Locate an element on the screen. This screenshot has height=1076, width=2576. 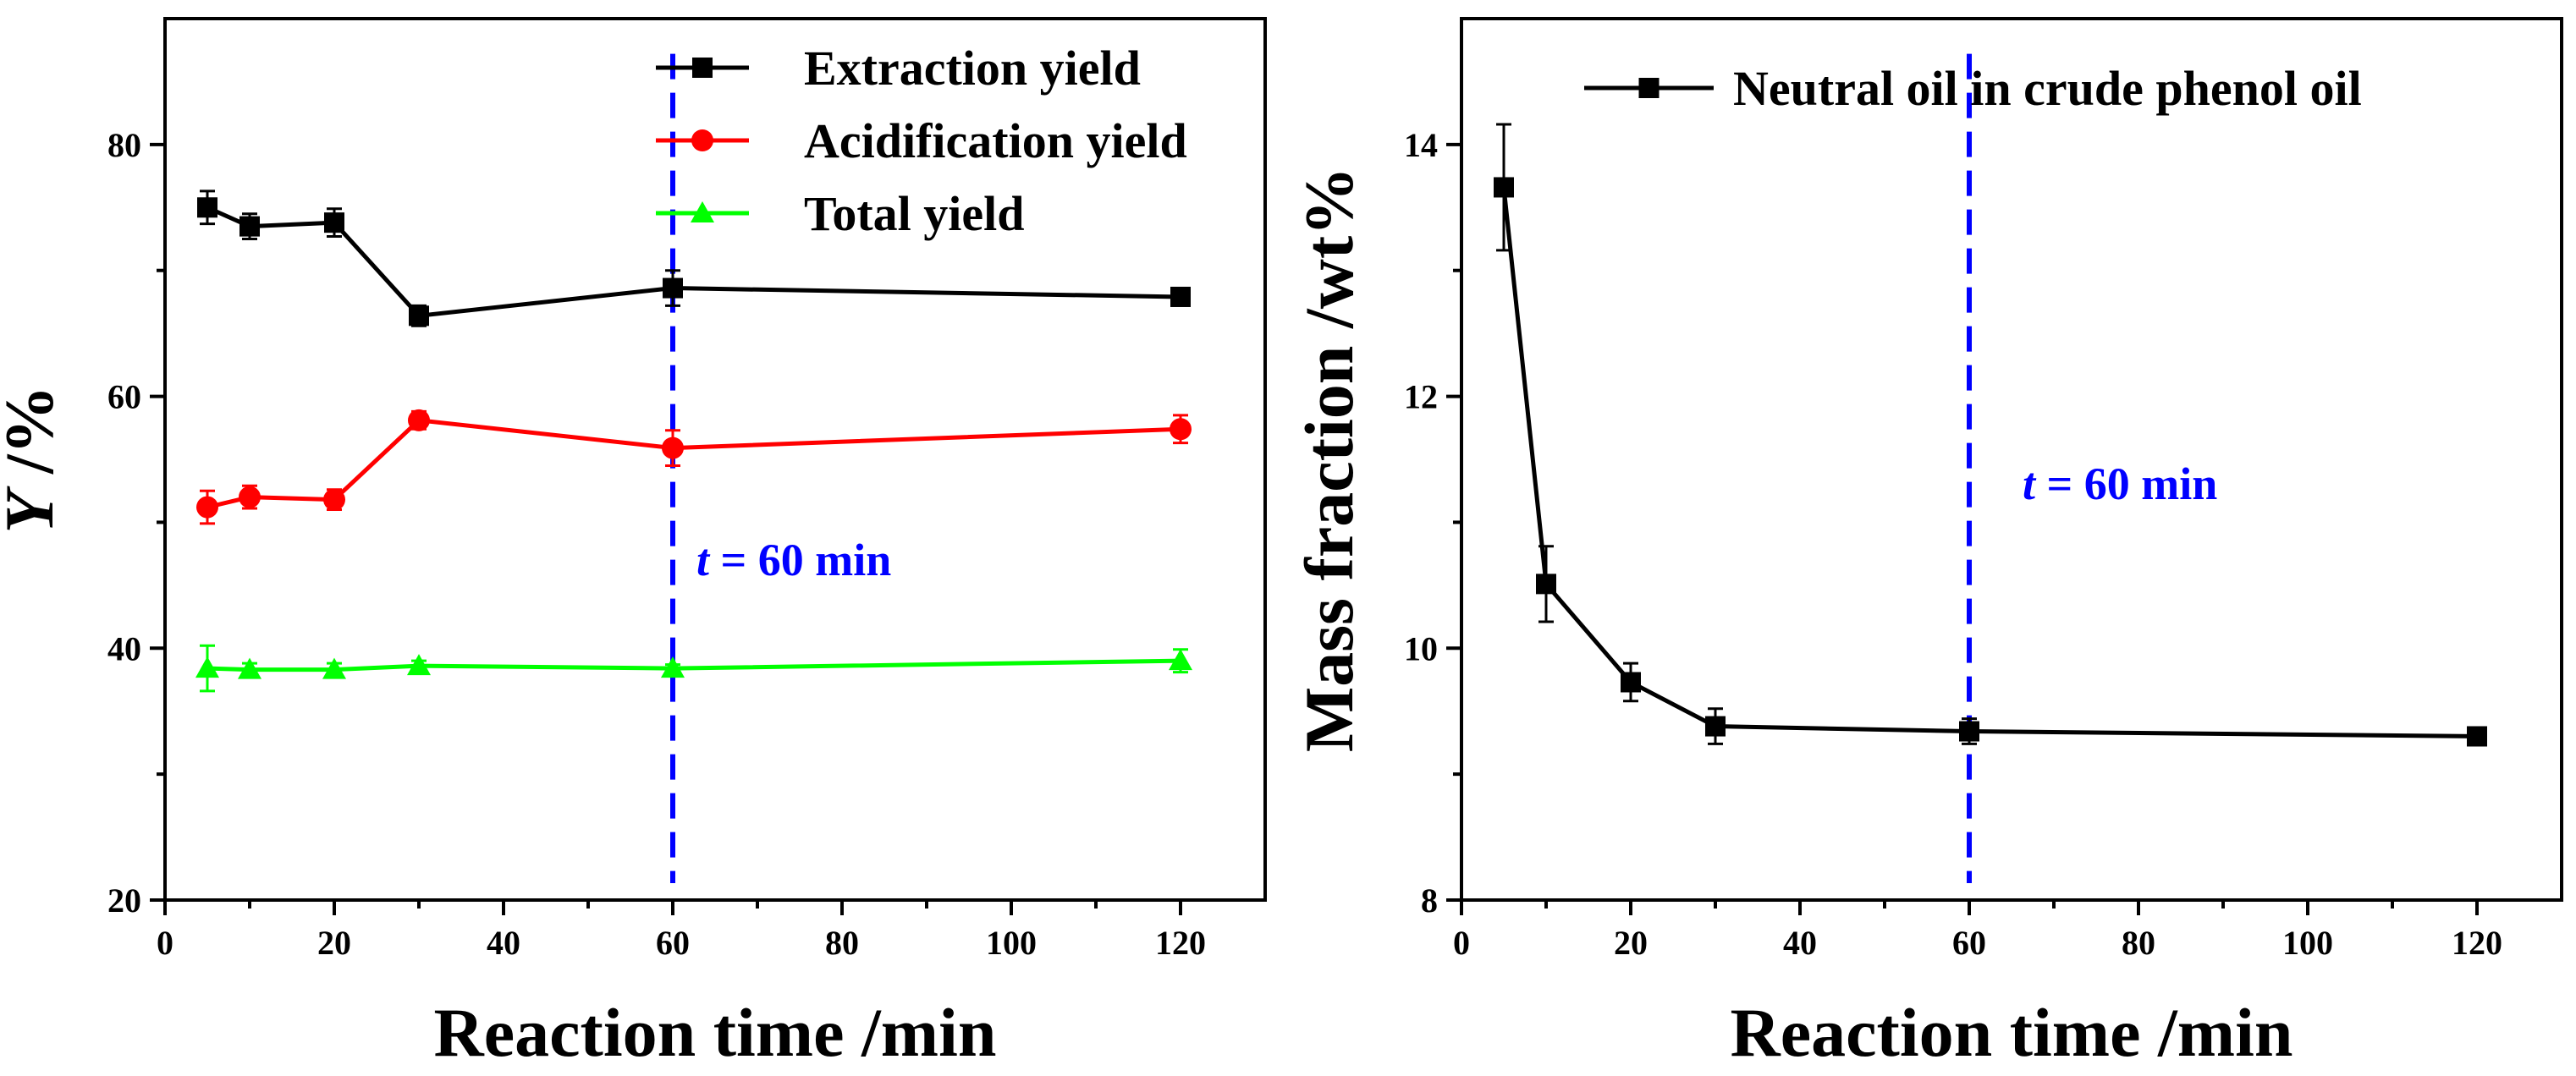
y-axis-label-rest: /% is located at coordinates (34, 438).